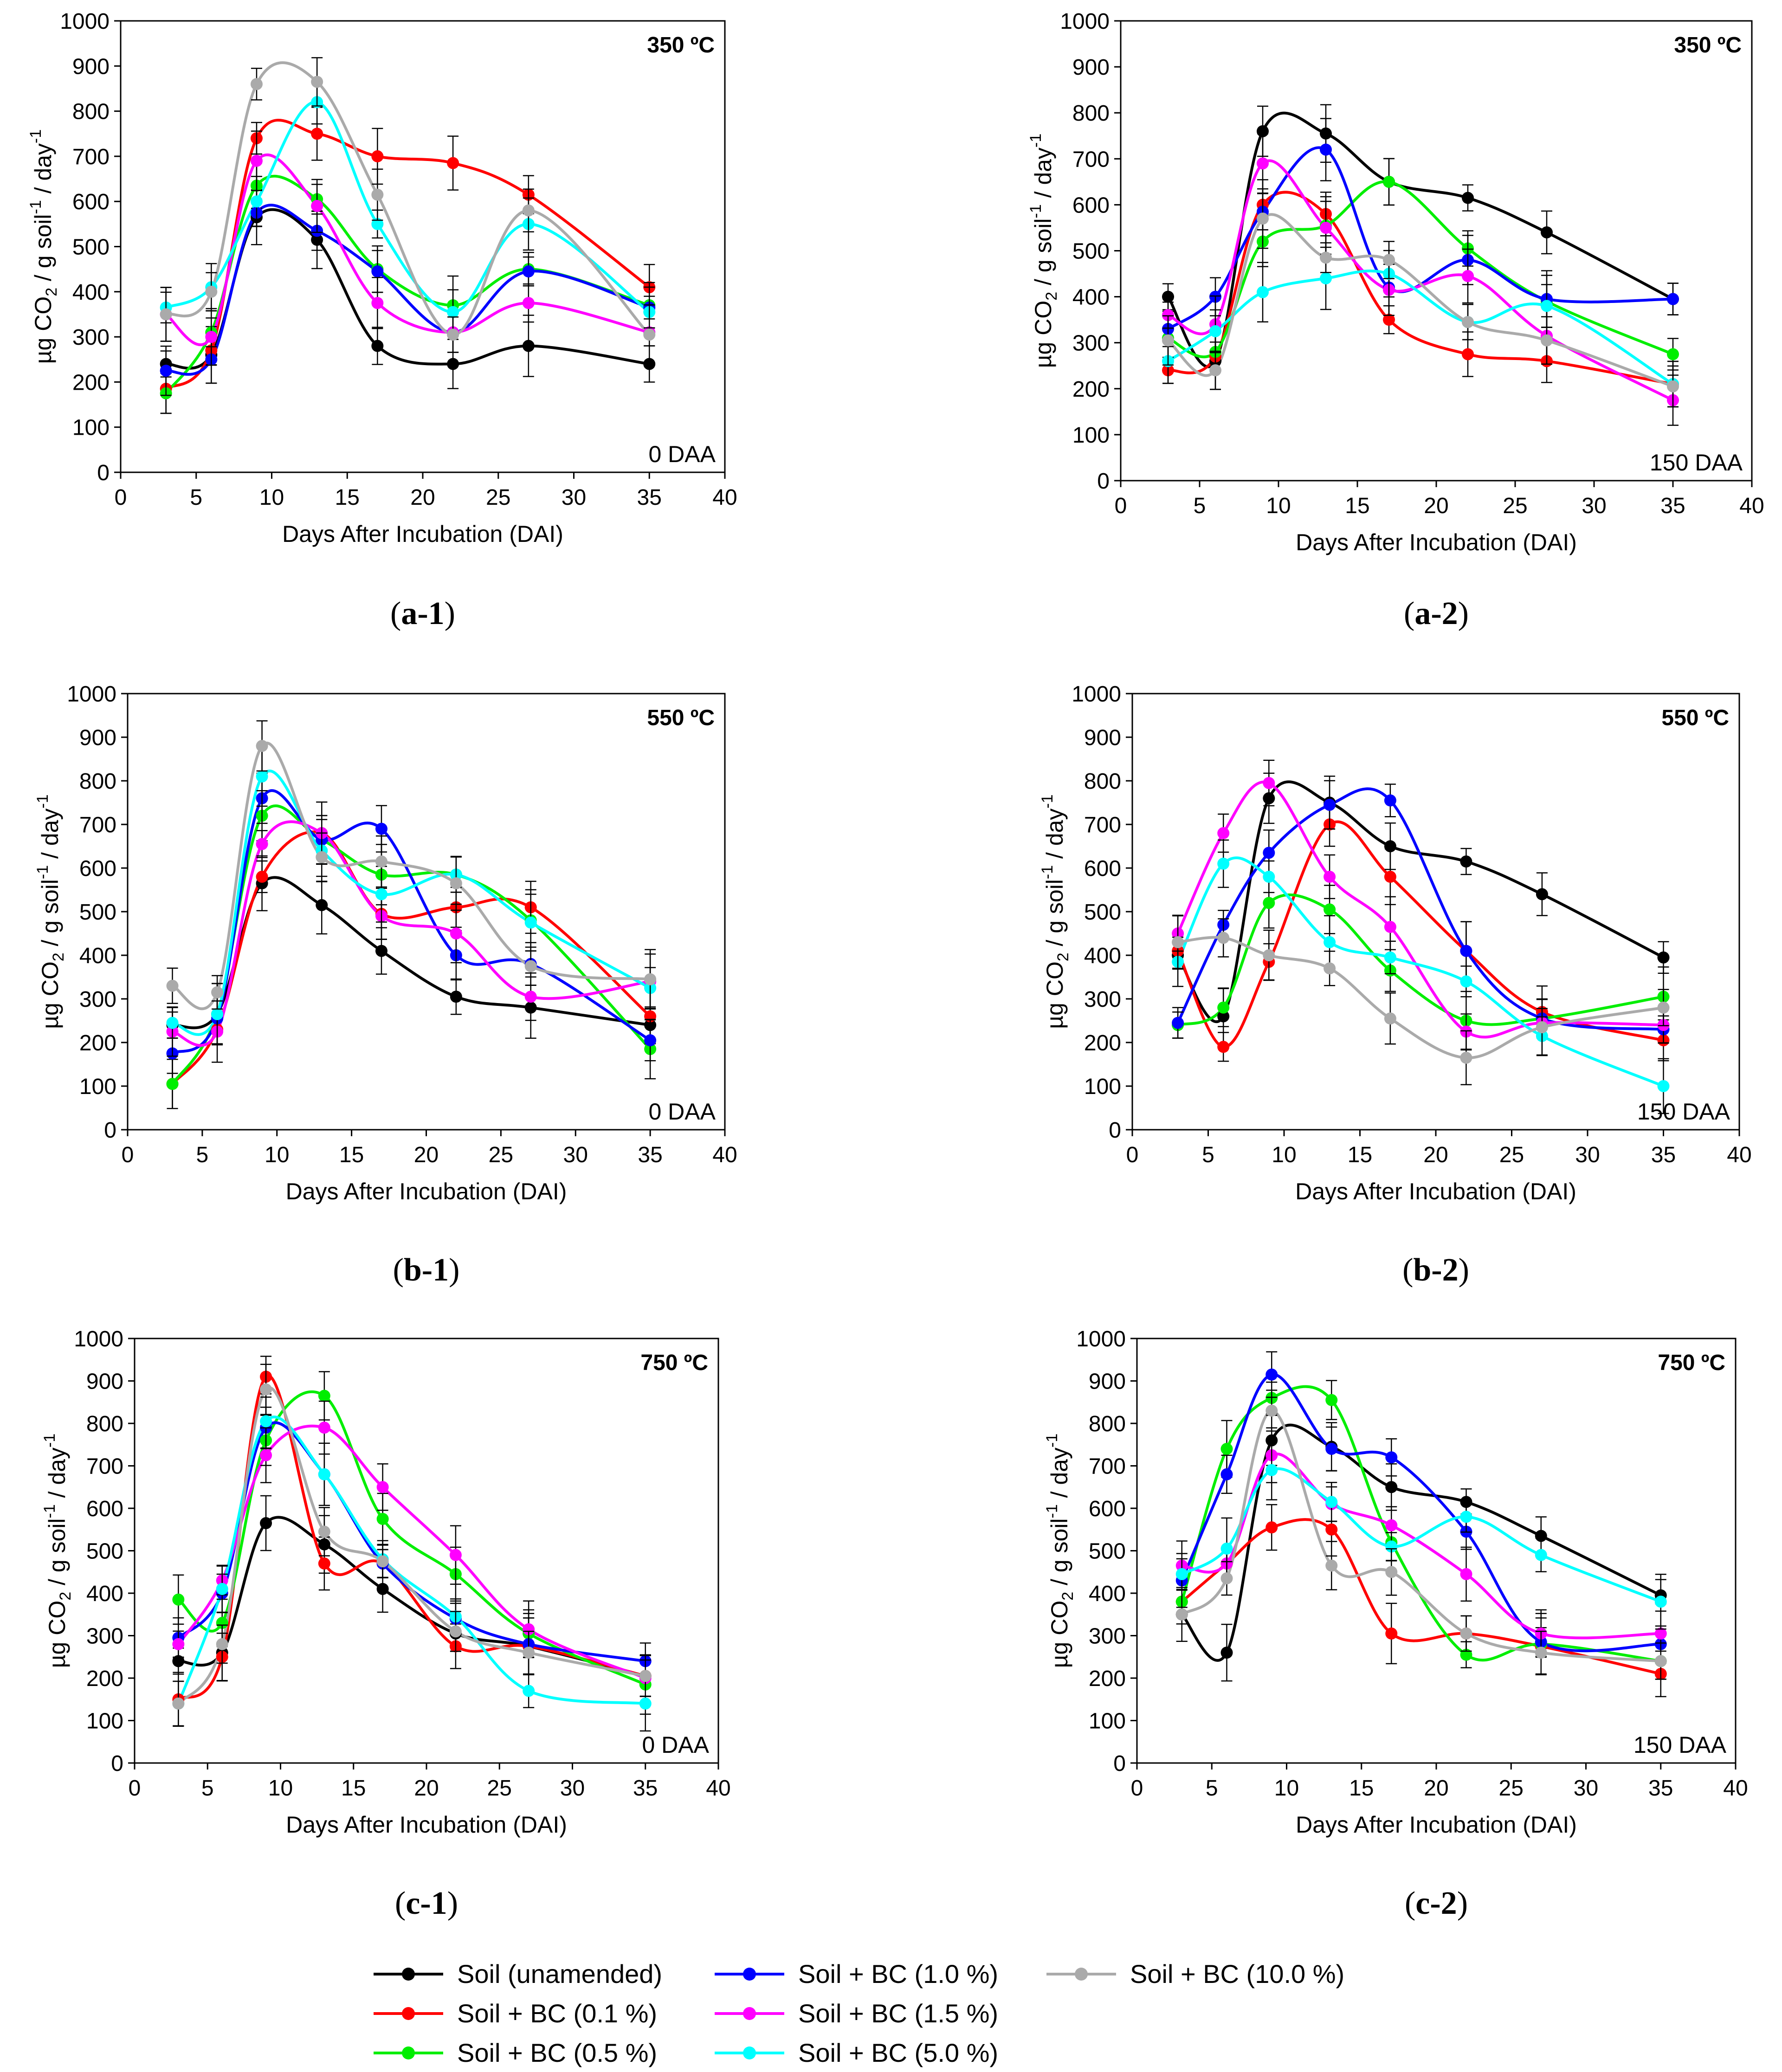 The width and height of the screenshot is (1782, 2072). Describe the element at coordinates (43, 171) in the screenshot. I see `y-axis-label-part: / day` at that location.